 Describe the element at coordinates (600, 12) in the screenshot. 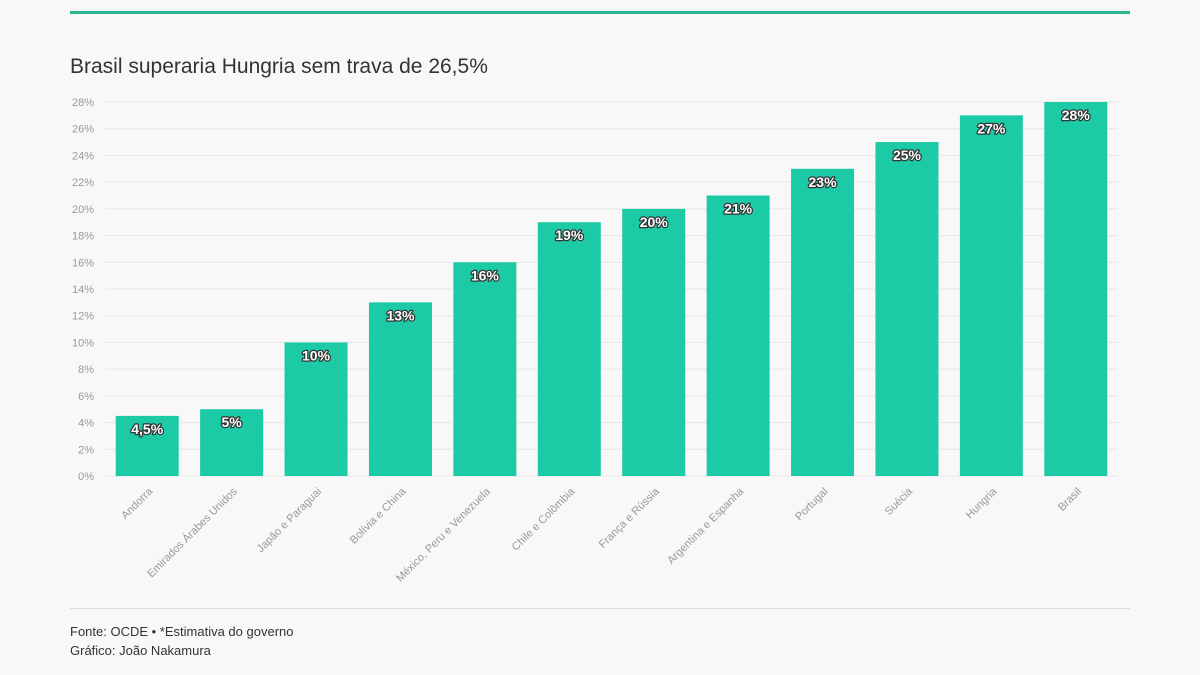

I see `top-accent-rule` at that location.